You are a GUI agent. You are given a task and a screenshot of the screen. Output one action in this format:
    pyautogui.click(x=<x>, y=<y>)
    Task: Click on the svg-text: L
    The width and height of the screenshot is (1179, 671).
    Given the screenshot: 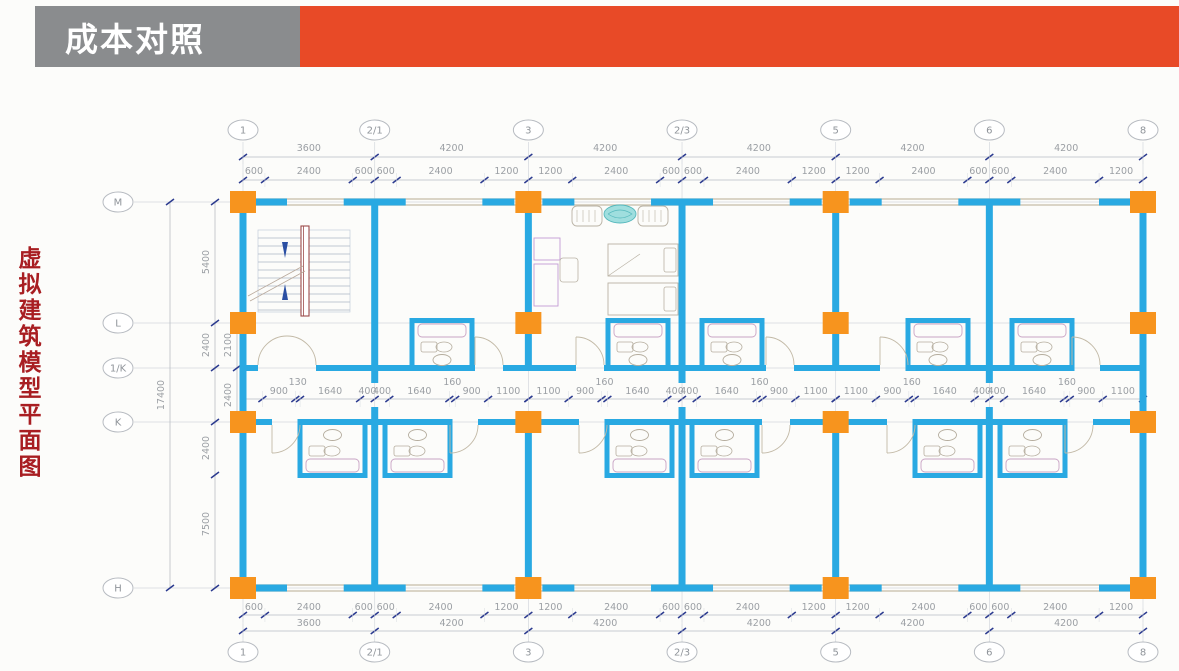 What is the action you would take?
    pyautogui.click(x=118, y=324)
    